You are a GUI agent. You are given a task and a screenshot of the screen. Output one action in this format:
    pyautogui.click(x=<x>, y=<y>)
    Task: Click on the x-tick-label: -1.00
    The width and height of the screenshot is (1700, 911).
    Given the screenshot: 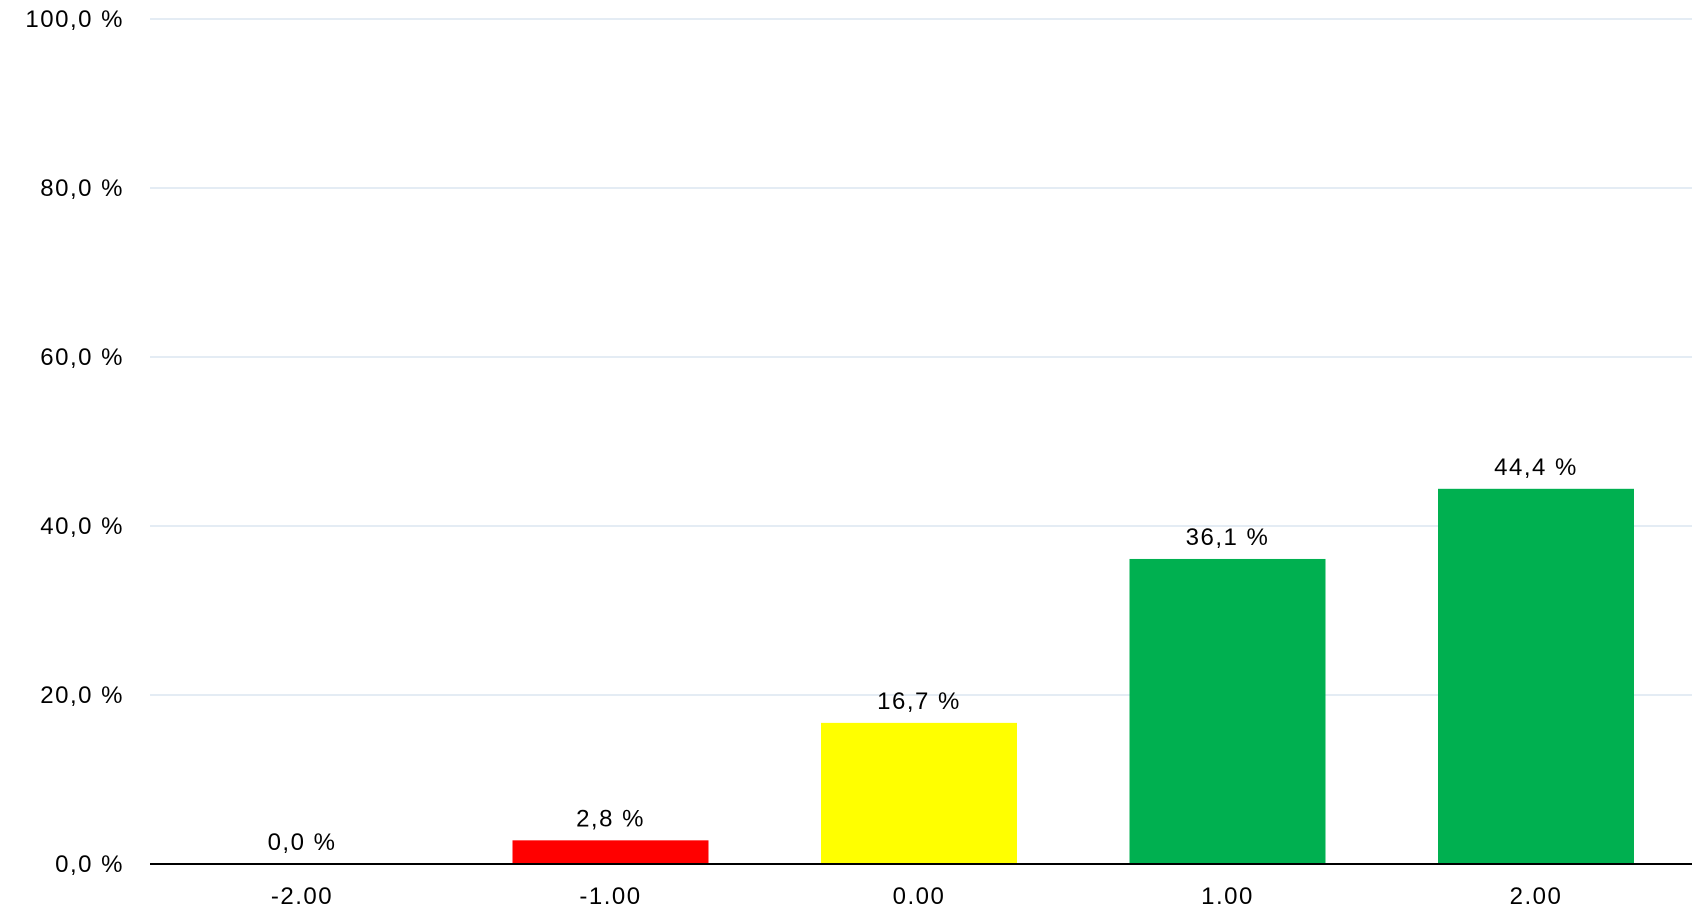 What is the action you would take?
    pyautogui.click(x=610, y=896)
    